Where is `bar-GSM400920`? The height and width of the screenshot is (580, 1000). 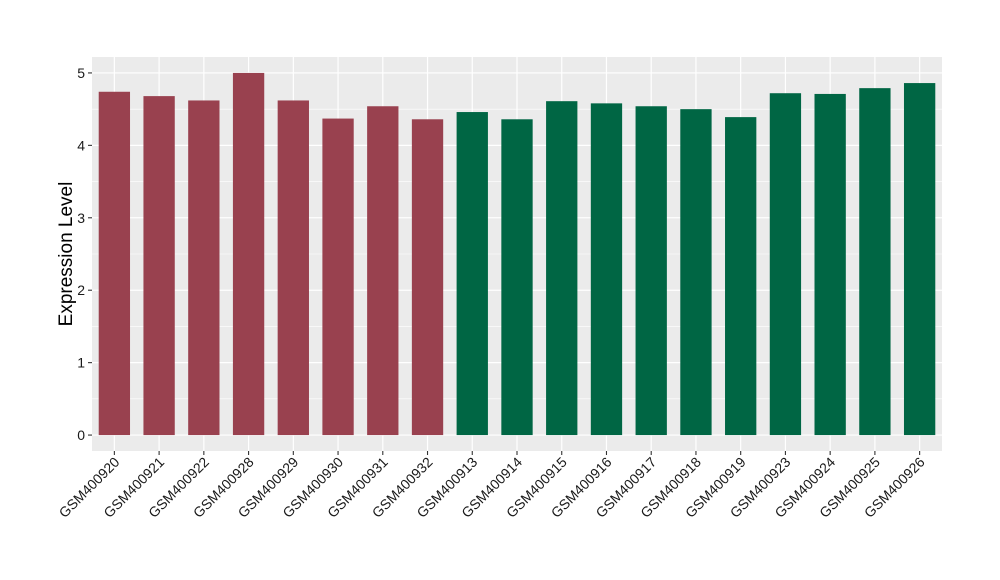
bar-GSM400920 is located at coordinates (114, 263).